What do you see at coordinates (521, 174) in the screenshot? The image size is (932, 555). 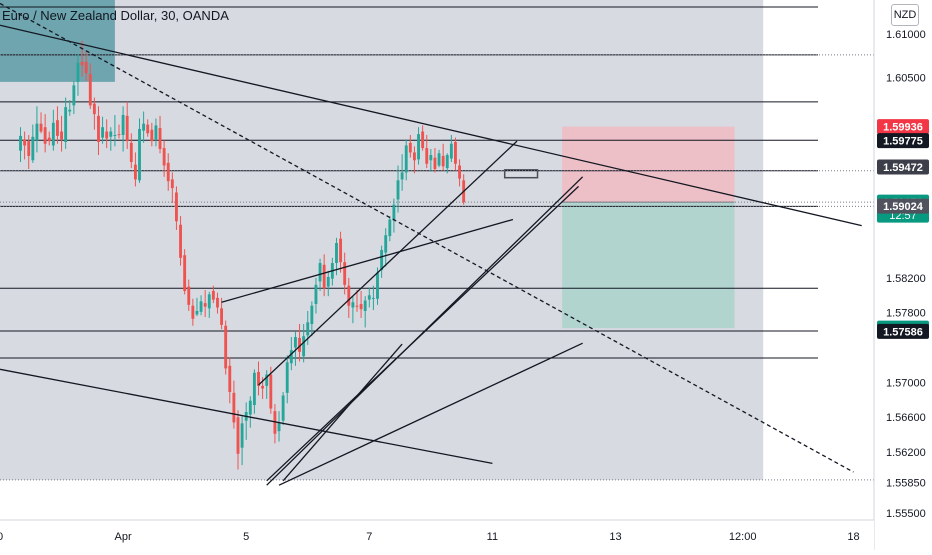 I see `drawing-box` at bounding box center [521, 174].